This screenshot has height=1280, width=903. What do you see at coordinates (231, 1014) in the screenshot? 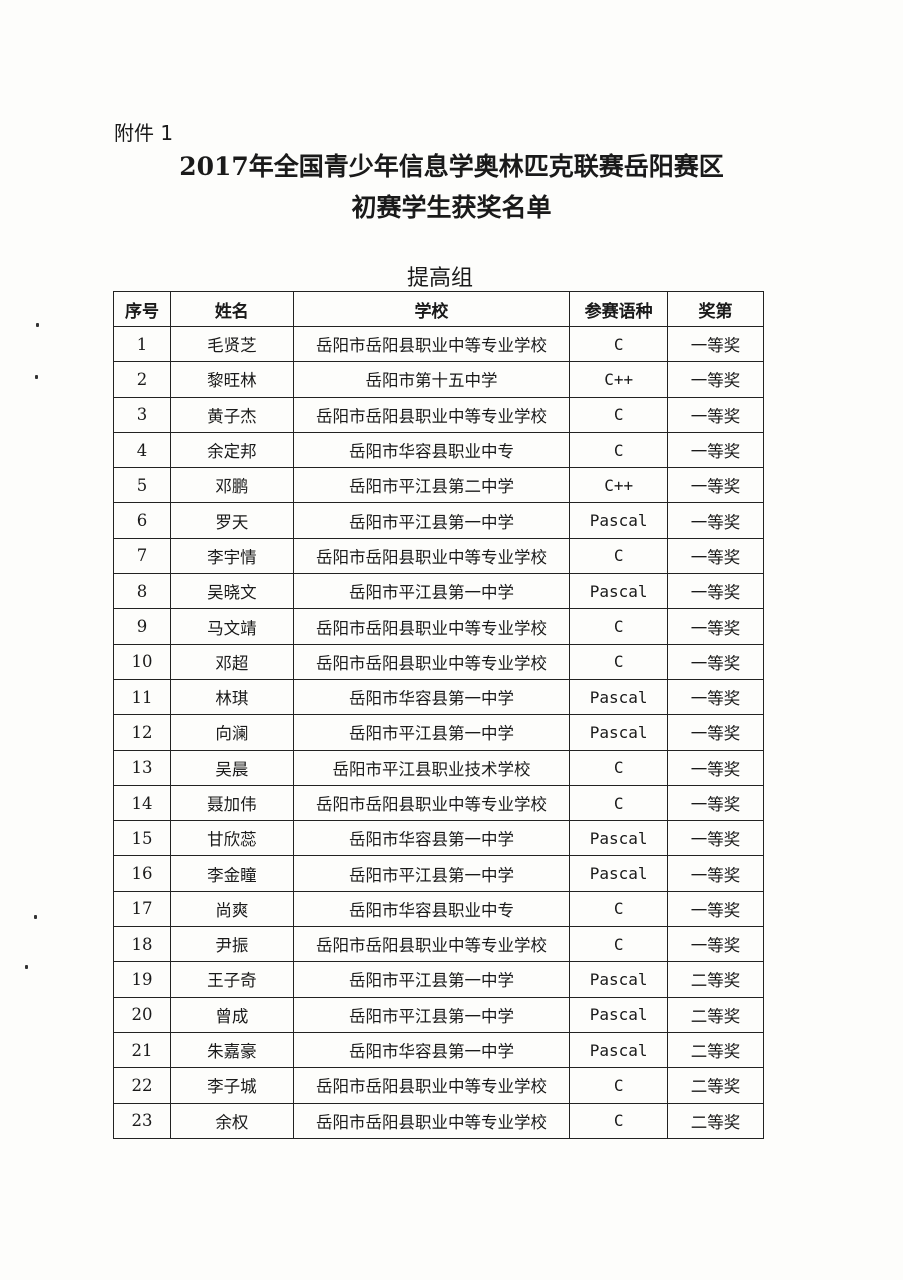
I see `cell-name: 曾成` at bounding box center [231, 1014].